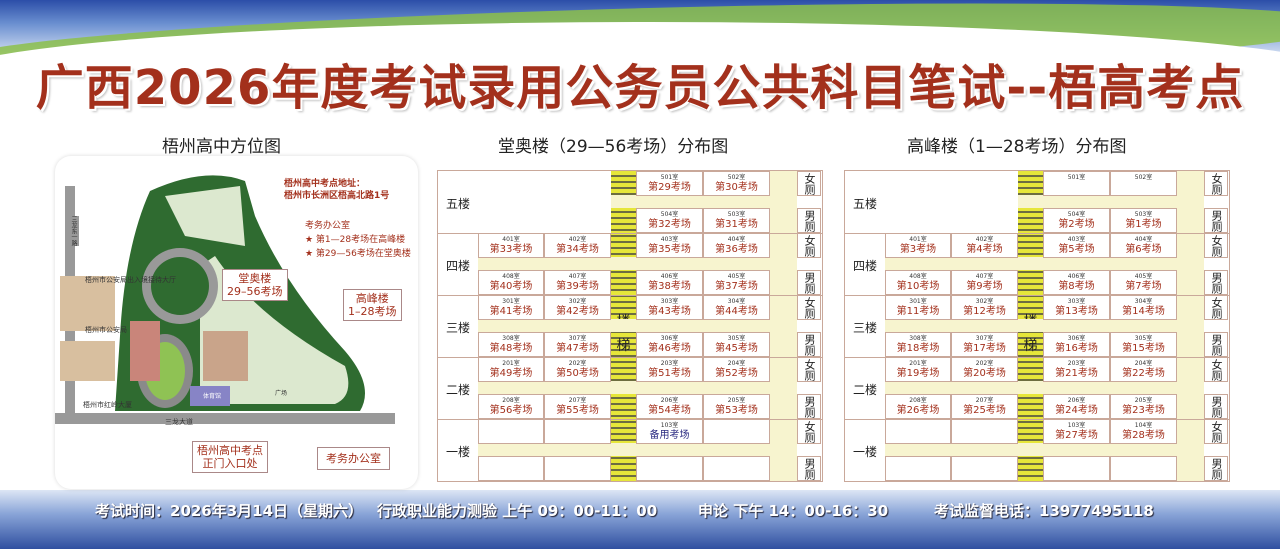 This screenshot has width=1280, height=549. I want to click on exam-room-name: 第21考场, so click(1076, 373).